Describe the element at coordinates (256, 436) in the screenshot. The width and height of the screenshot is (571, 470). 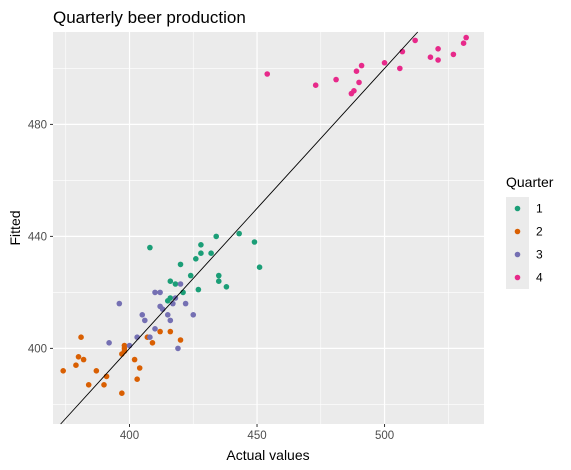
I see `x-tick-label: 450` at that location.